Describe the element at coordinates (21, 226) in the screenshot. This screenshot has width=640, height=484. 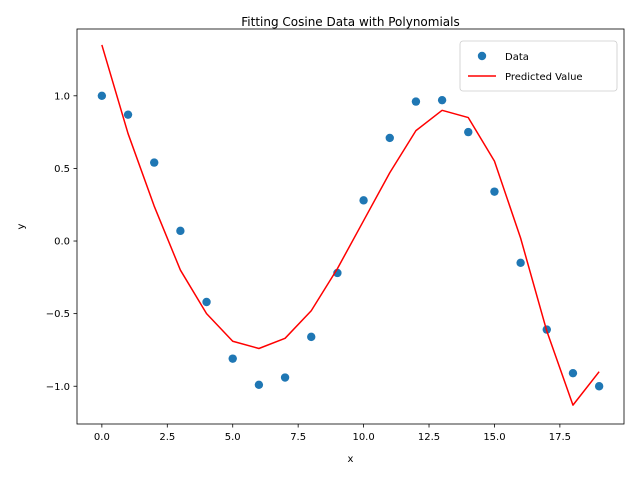
I see `y-axis-label: y` at that location.